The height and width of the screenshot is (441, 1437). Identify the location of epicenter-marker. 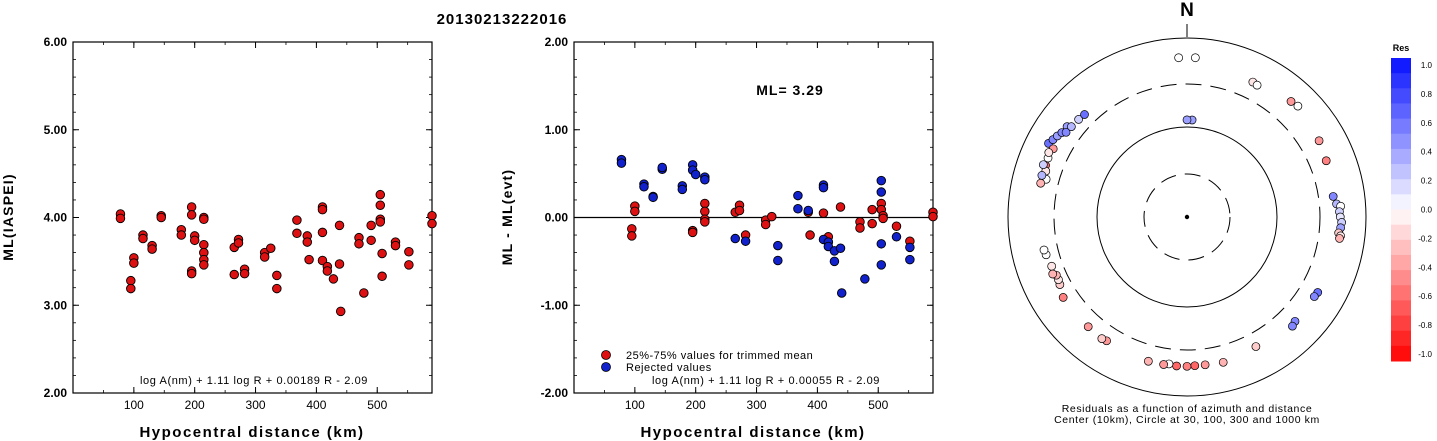
(1187, 217).